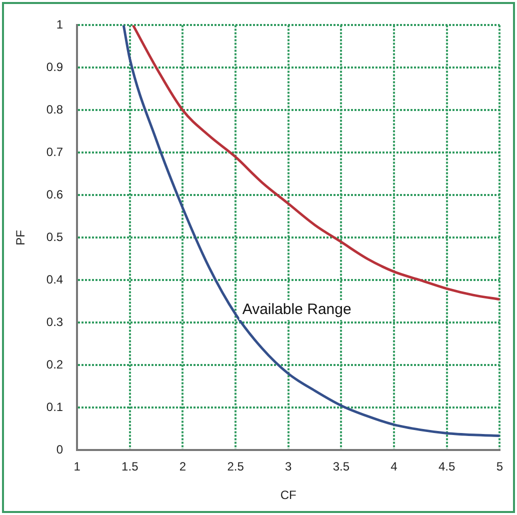 This screenshot has width=517, height=515. I want to click on y-tick-label: 0.4, so click(55, 279).